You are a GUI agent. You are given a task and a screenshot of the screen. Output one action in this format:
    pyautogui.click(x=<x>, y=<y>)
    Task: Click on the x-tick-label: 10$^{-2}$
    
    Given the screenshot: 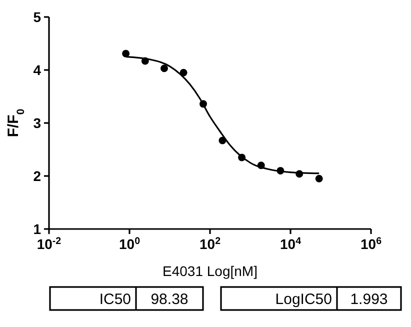 What is the action you would take?
    pyautogui.click(x=49, y=244)
    